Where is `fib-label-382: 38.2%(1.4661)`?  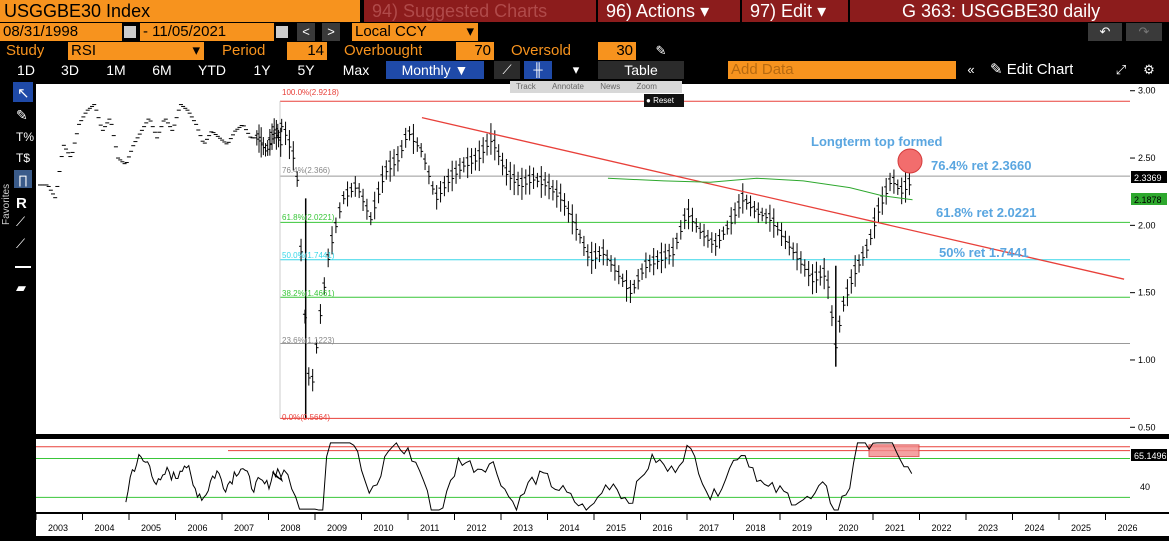
fib-label-382: 38.2%(1.4661) is located at coordinates (308, 293).